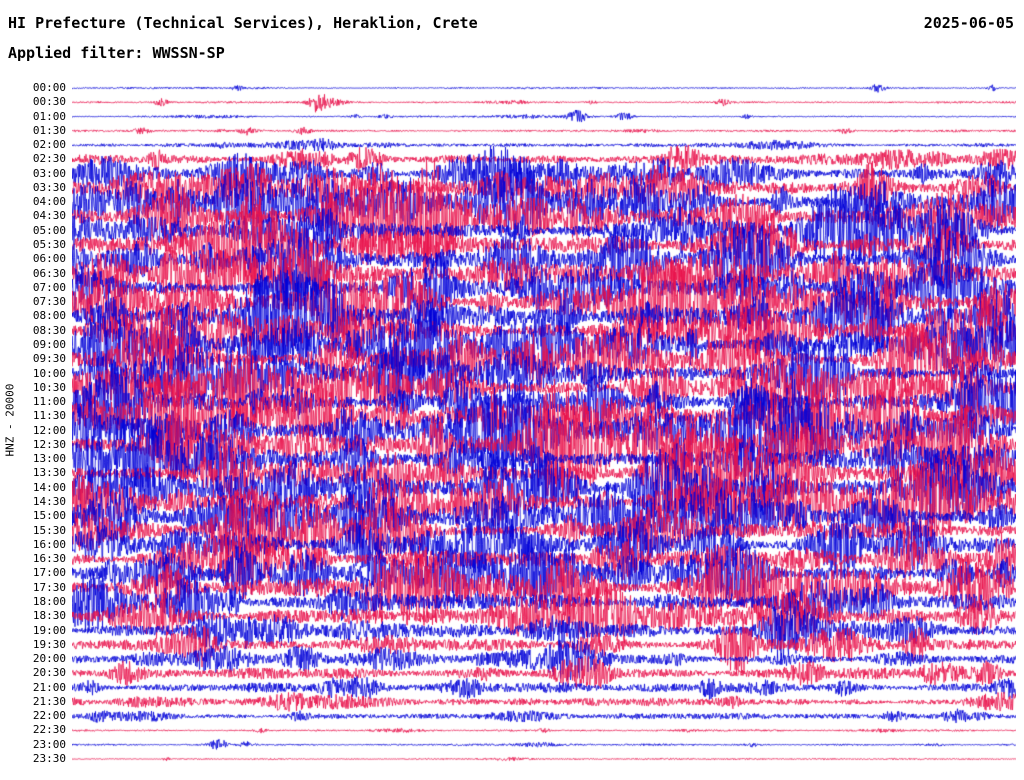  I want to click on time-label: 03:00, so click(49, 173).